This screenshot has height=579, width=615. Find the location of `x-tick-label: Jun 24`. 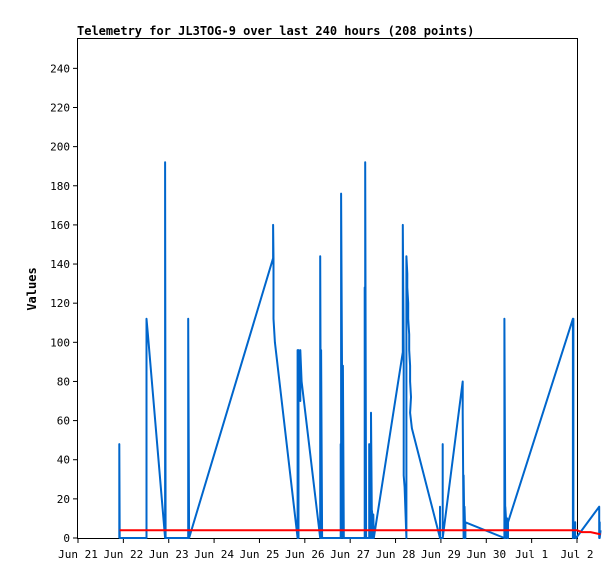

x-tick-label: Jun 24 is located at coordinates (214, 554).